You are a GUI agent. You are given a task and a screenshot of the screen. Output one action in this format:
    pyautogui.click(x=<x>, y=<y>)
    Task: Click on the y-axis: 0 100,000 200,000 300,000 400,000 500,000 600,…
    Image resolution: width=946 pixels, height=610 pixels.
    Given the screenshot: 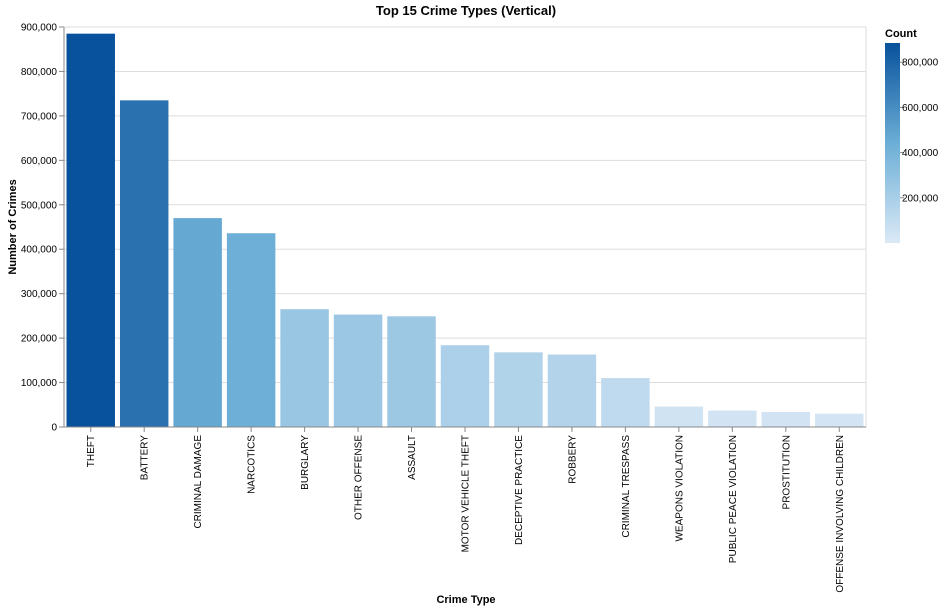 What is the action you would take?
    pyautogui.click(x=43, y=228)
    